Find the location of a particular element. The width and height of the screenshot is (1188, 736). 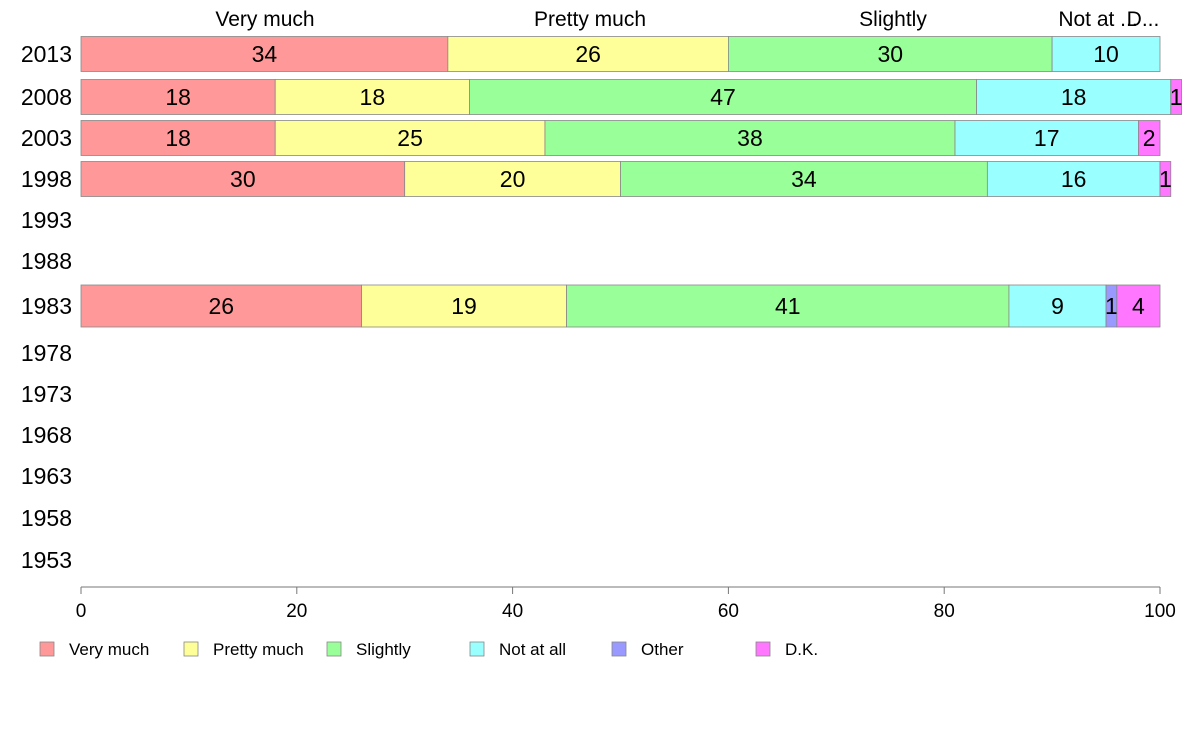

bar-label-2003-0: 18 is located at coordinates (178, 138).